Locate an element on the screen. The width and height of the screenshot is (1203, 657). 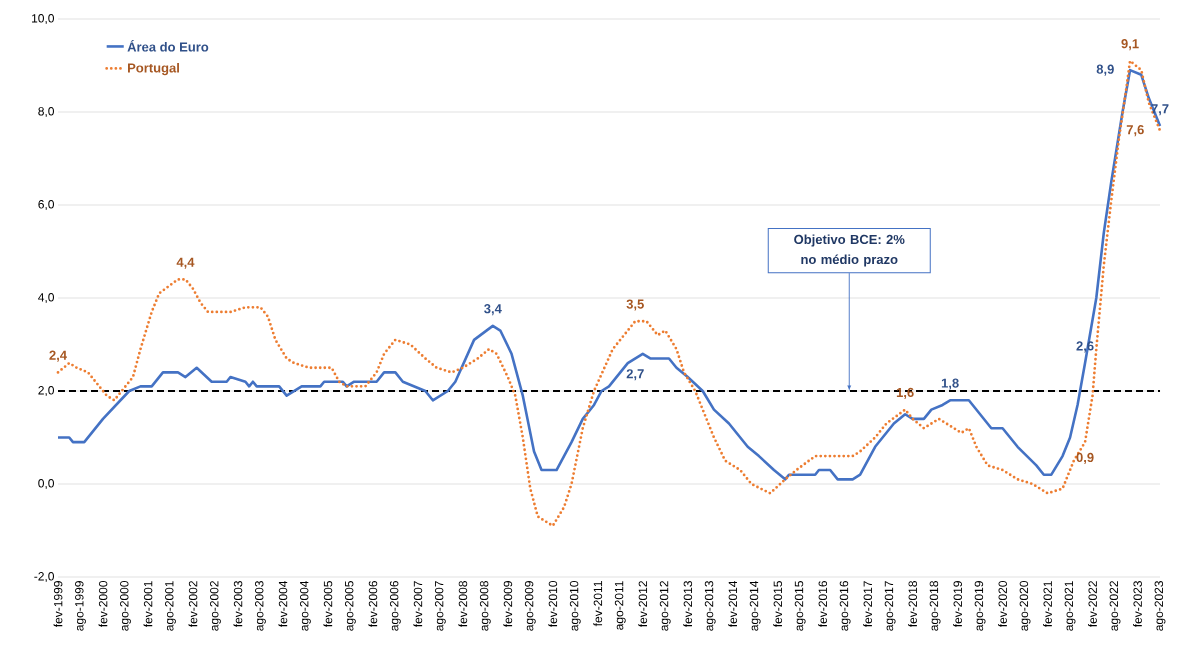
annotation: 8,9 is located at coordinates (1105, 70).